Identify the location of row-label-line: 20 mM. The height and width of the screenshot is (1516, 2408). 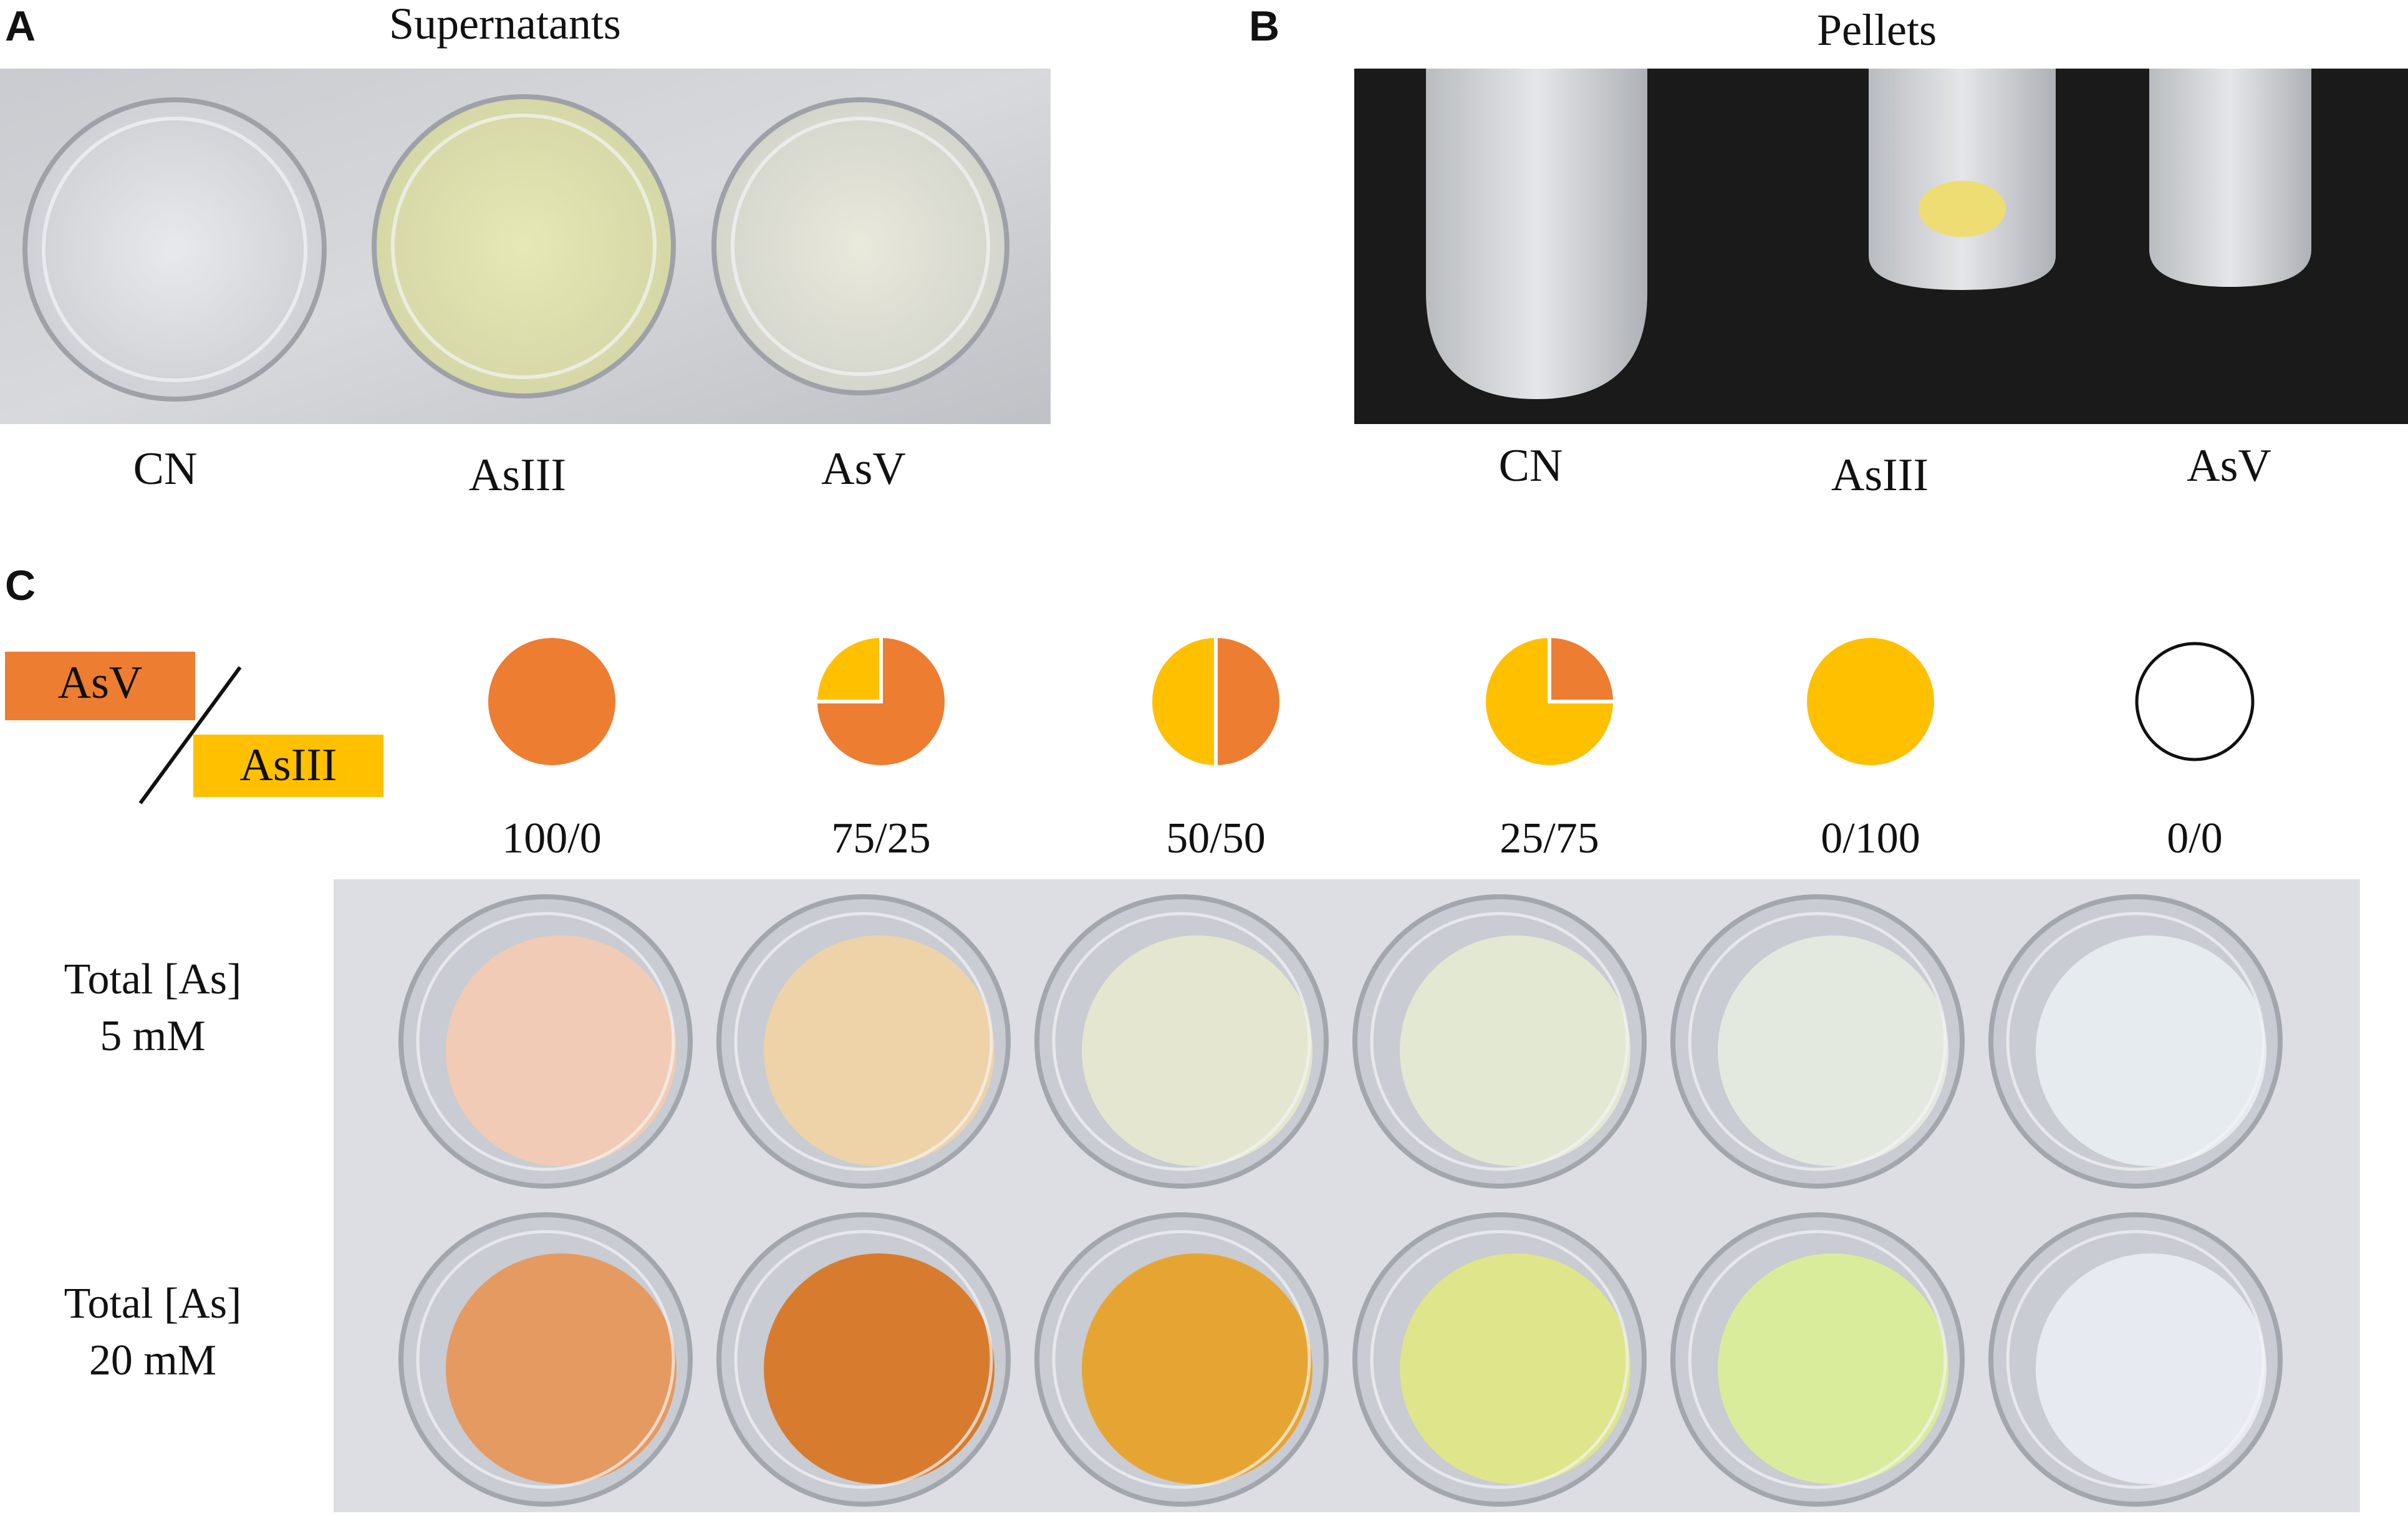
(153, 1360).